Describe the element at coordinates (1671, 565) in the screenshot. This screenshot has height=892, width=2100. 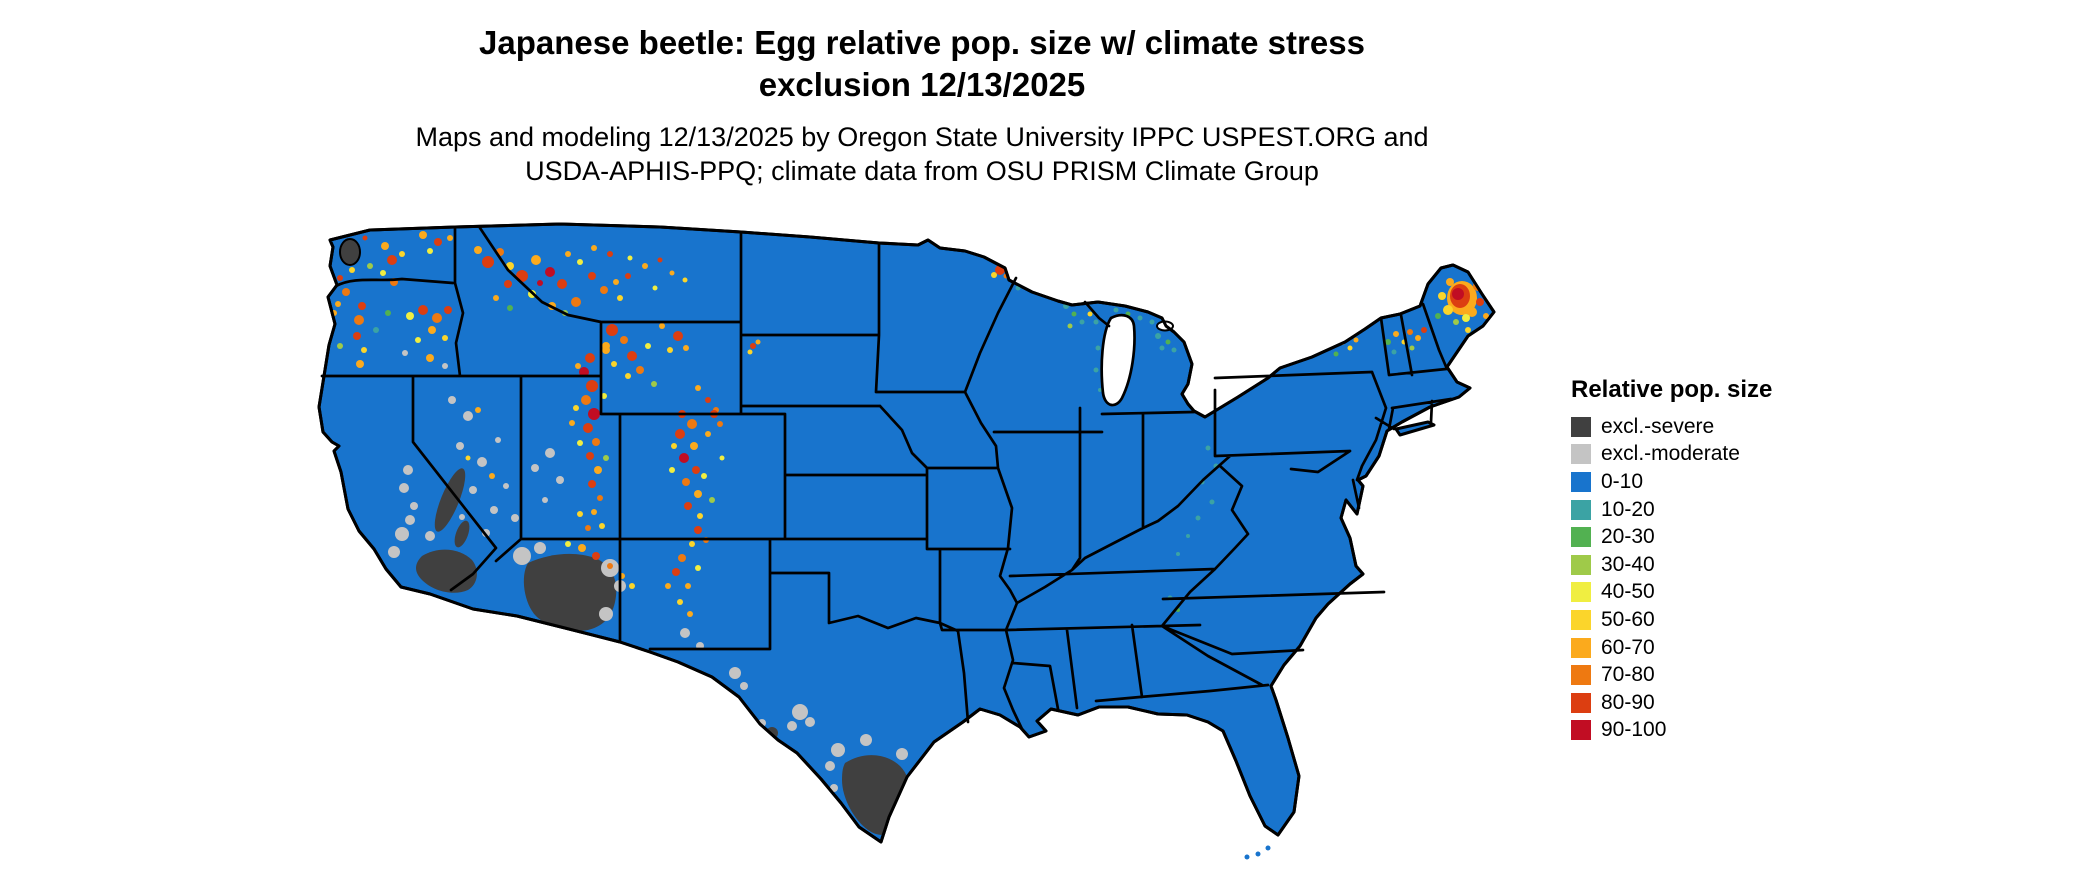
I see `legend-row: 30-40` at that location.